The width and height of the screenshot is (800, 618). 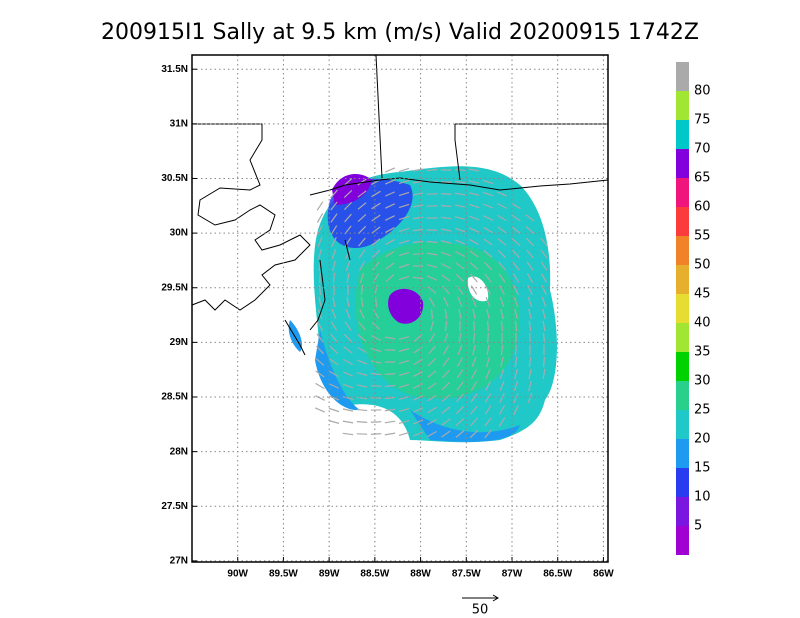 I want to click on reference-vector-head, so click(x=495, y=598).